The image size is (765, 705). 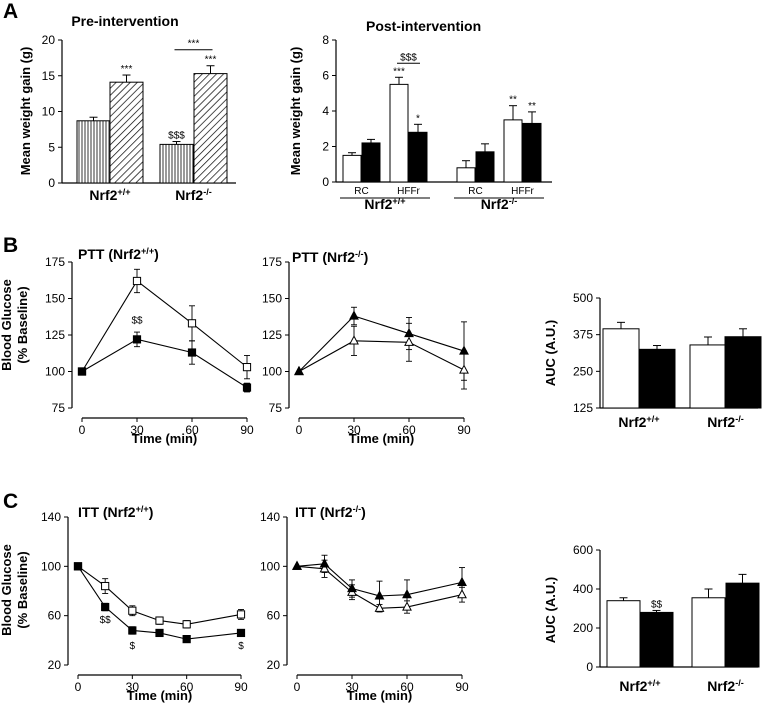 What do you see at coordinates (652, 360) in the screenshot?
I see `chart-ptt-auc: 125 250 375 500 AUC (A.U.) Nrf2+/+ Nrf2-/-` at bounding box center [652, 360].